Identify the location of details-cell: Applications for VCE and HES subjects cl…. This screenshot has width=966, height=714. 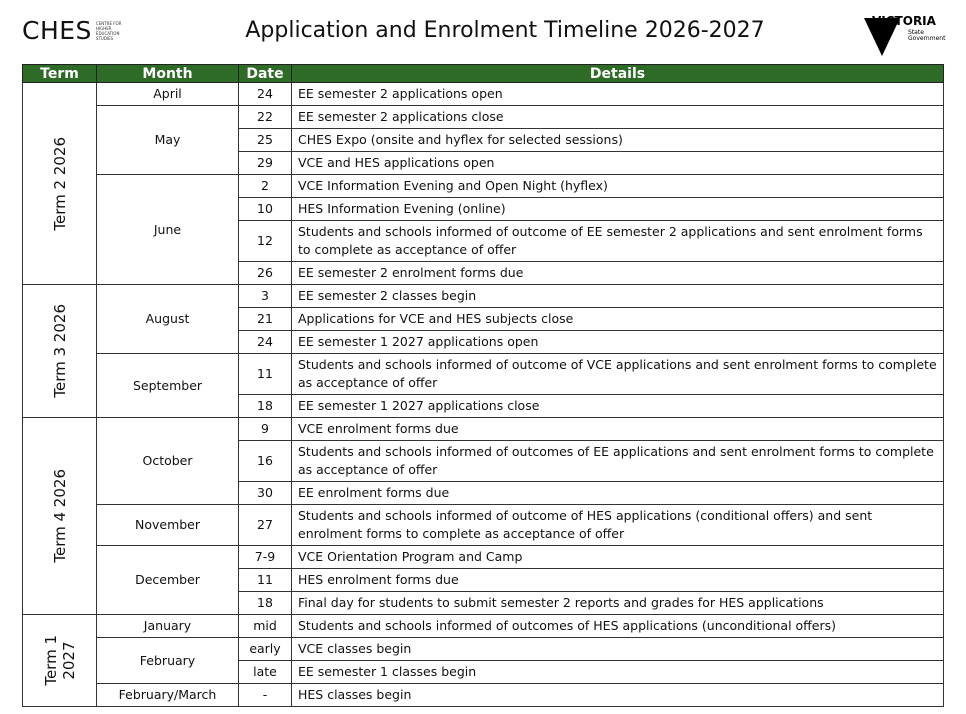
(617, 319).